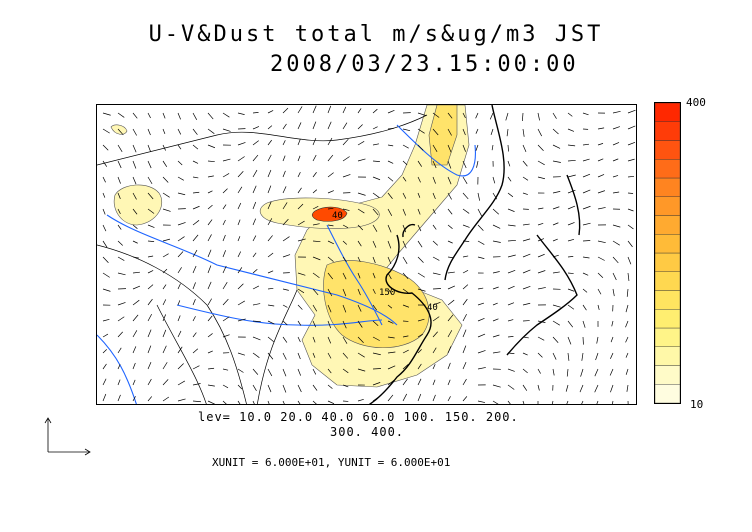 The image size is (752, 532). I want to click on contour-label: 40, so click(432, 308).